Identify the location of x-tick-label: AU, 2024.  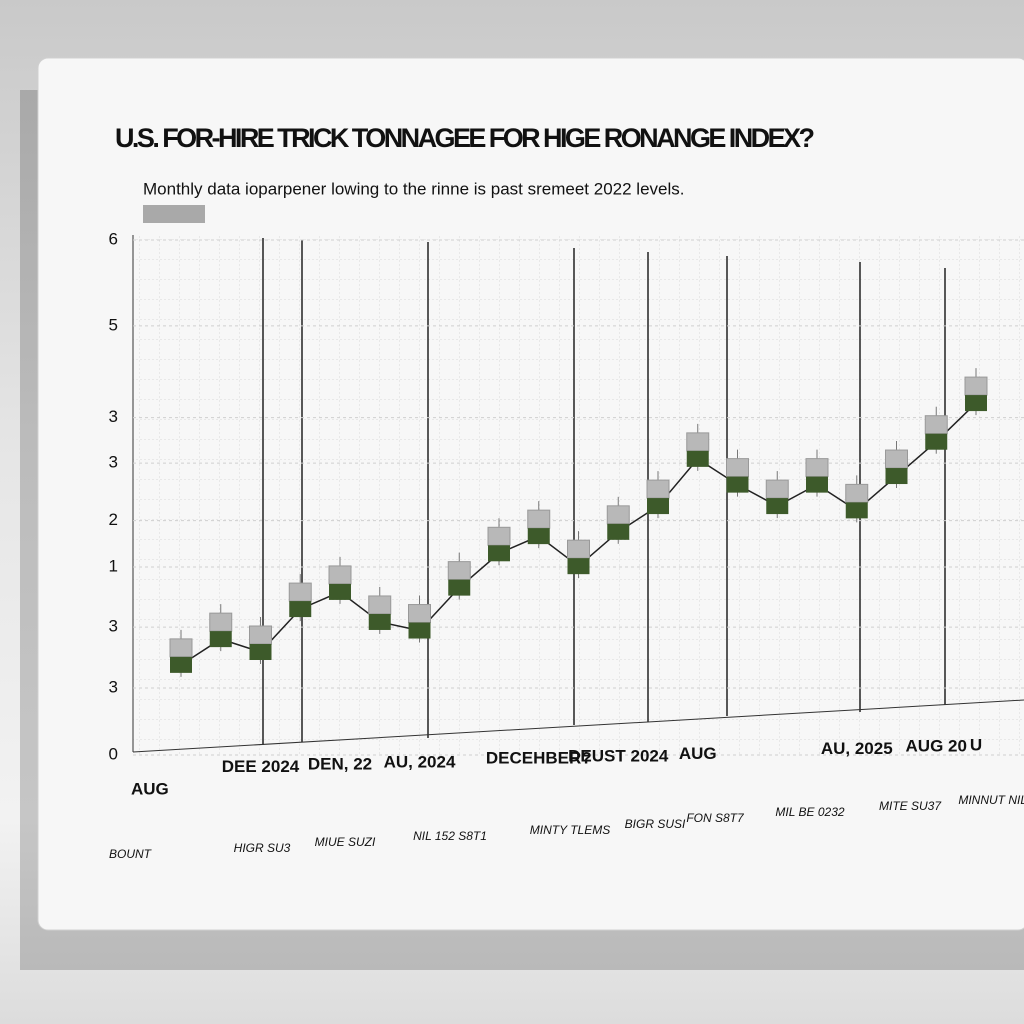
(420, 761).